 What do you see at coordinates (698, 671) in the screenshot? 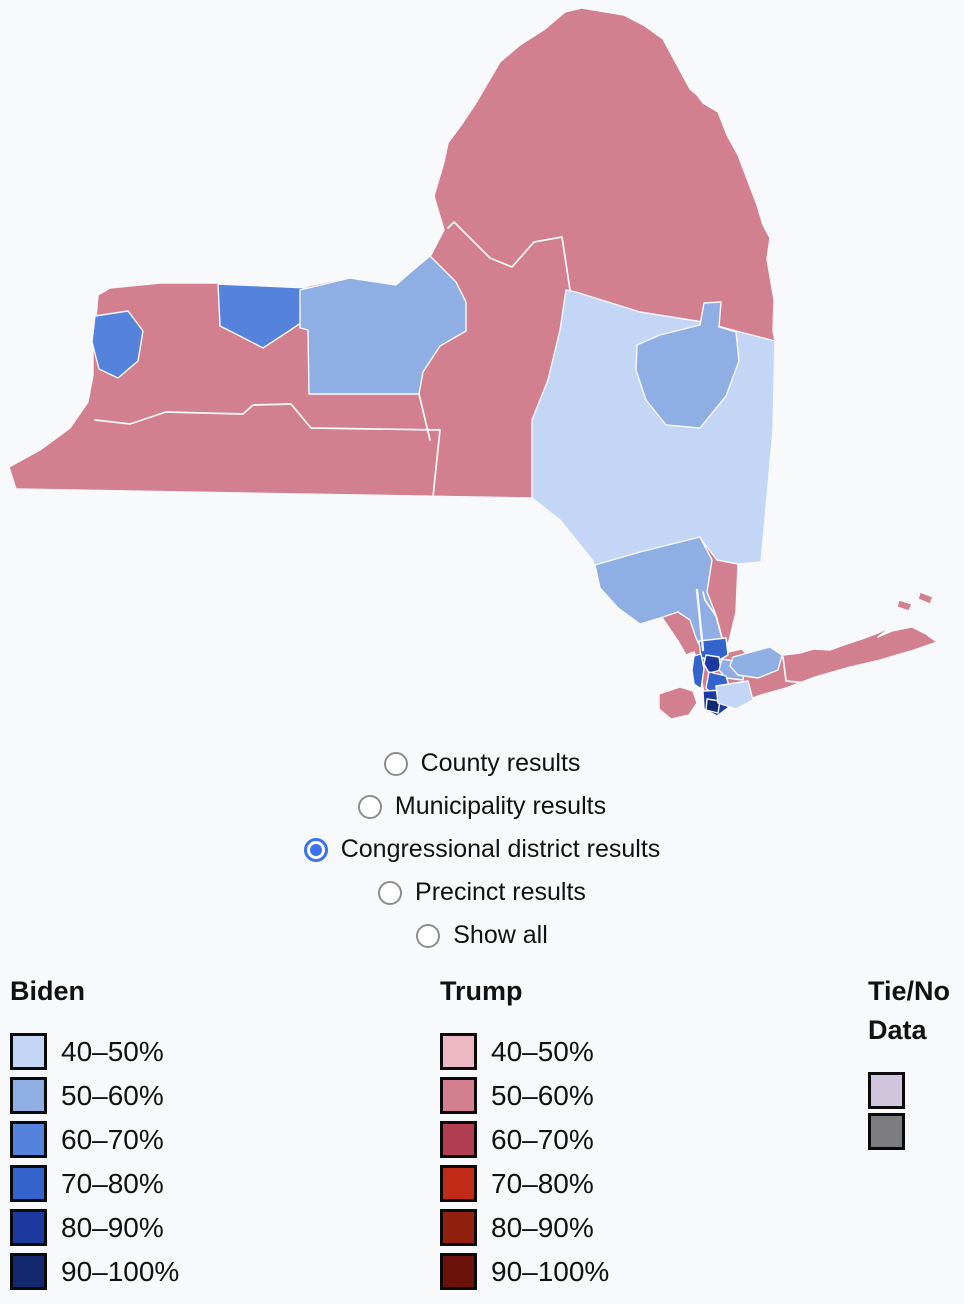
I see `region-manhattan-district` at bounding box center [698, 671].